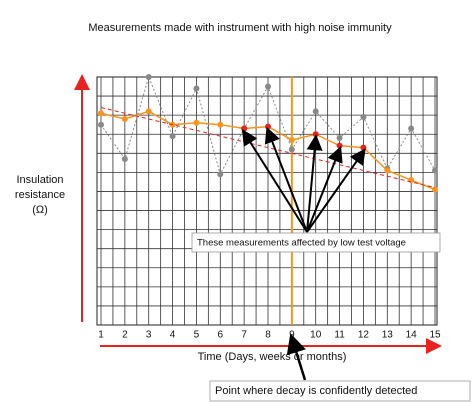  I want to click on x-tick-label: 14, so click(412, 335).